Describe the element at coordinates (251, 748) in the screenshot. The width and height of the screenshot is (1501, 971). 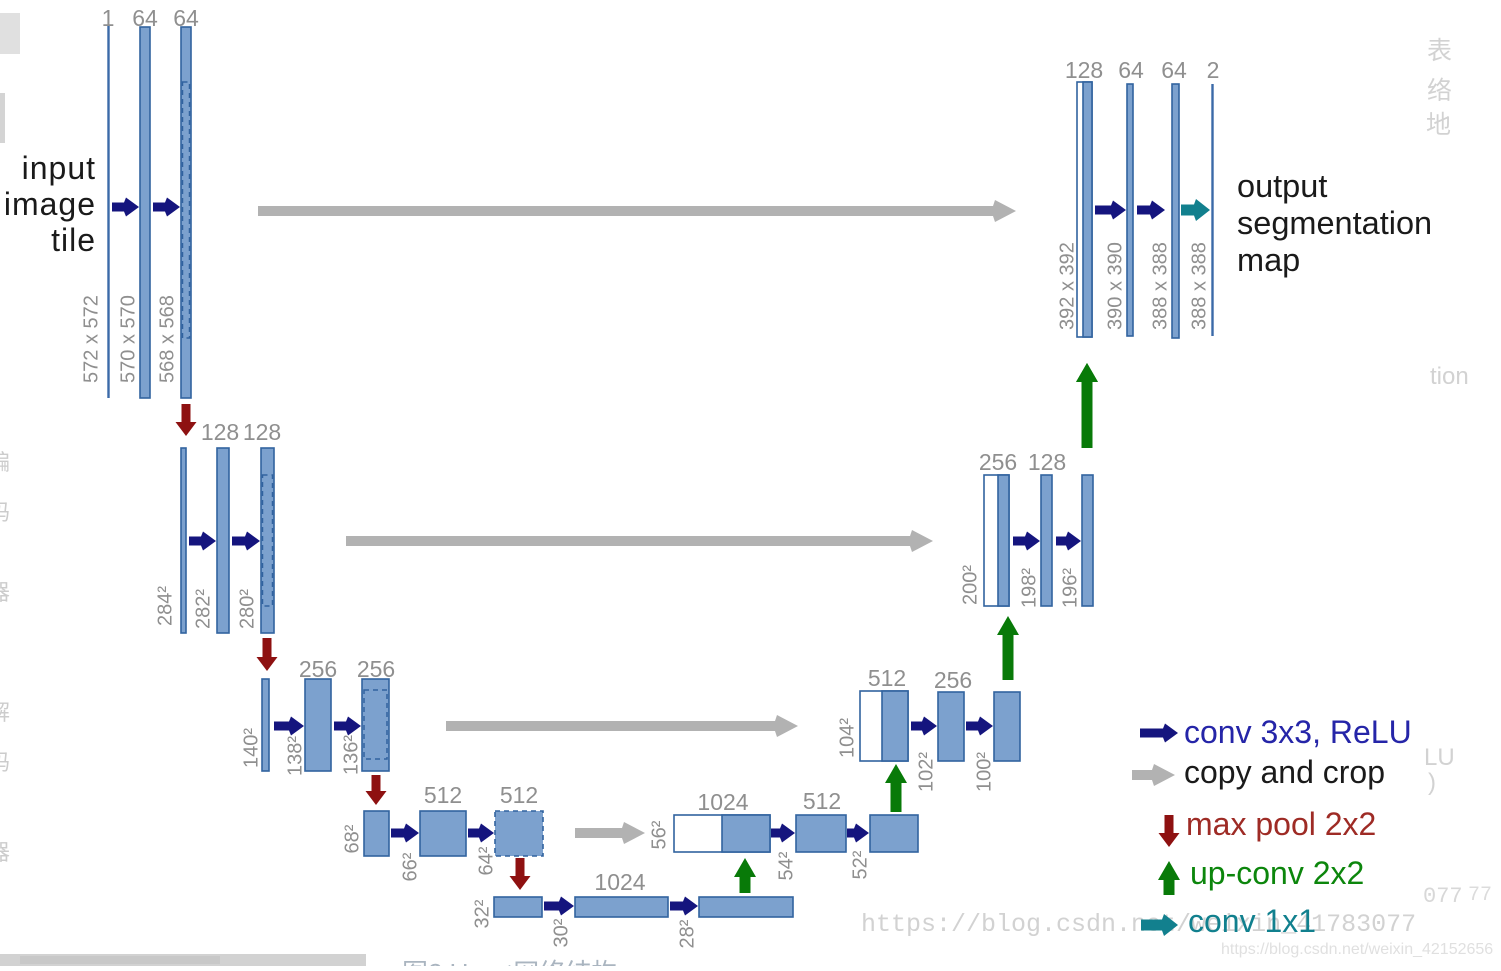
I see `svg-text: 140²` at that location.